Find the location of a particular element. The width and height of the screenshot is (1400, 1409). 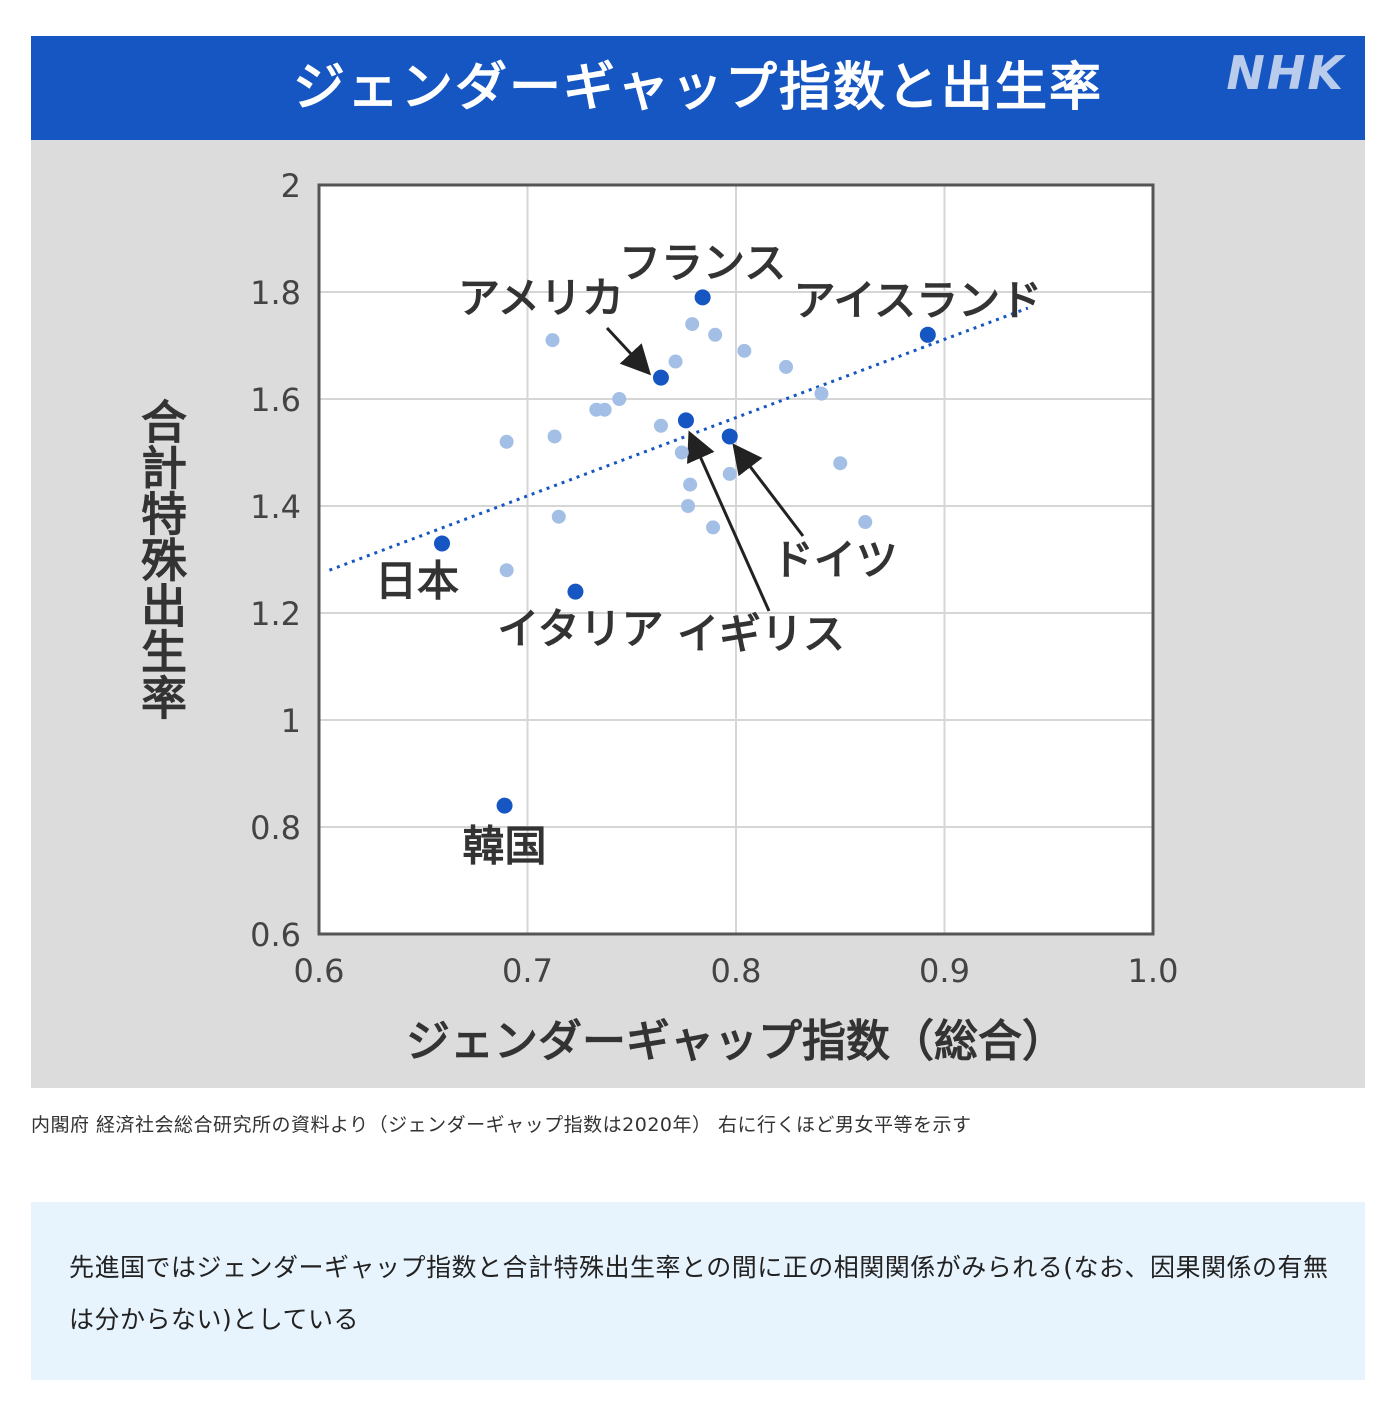

y-tick-label: 0.6 is located at coordinates (275, 935).